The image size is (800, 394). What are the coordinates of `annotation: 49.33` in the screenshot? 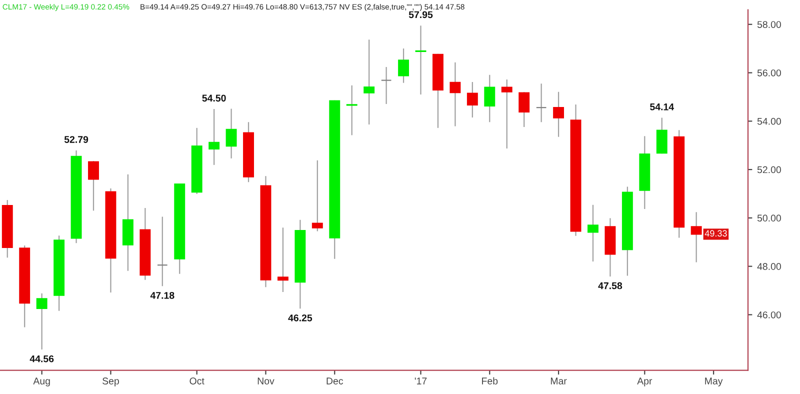 It's located at (715, 233).